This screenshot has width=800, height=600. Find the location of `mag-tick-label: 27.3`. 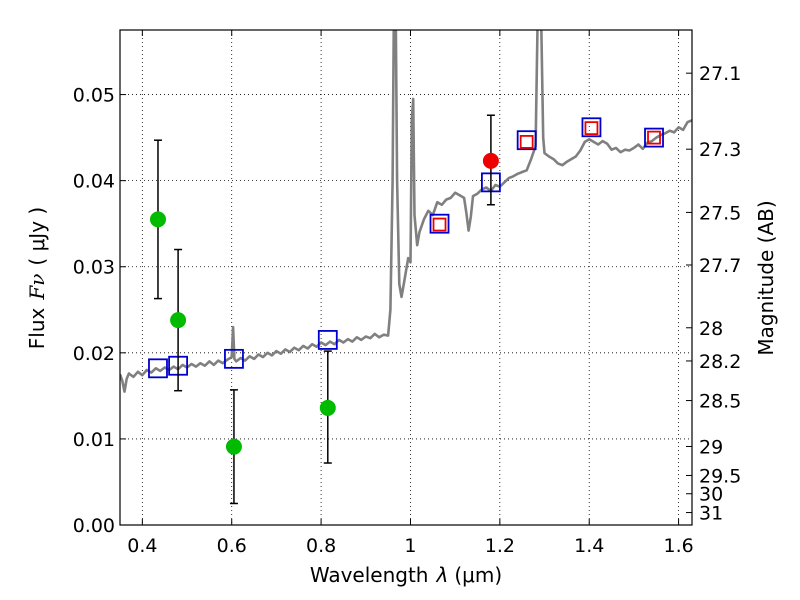

mag-tick-label: 27.3 is located at coordinates (720, 150).